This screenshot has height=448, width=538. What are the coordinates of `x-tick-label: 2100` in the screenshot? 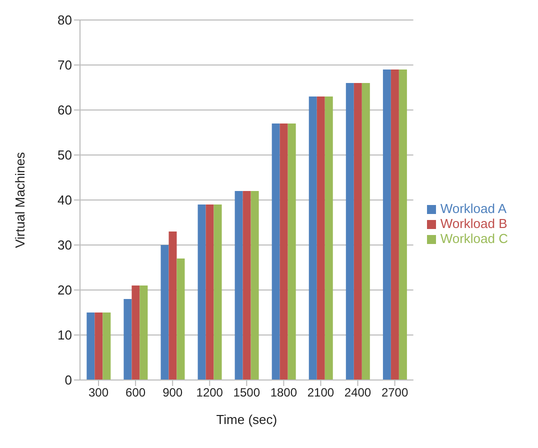 It's located at (320, 393).